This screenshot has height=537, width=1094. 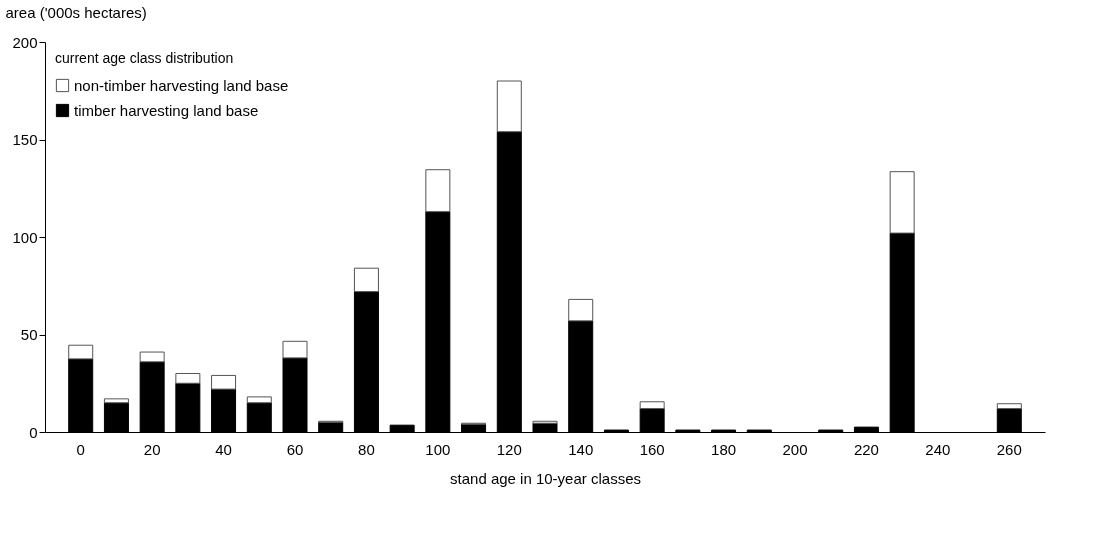 What do you see at coordinates (80, 449) in the screenshot?
I see `x-tick-label: 0` at bounding box center [80, 449].